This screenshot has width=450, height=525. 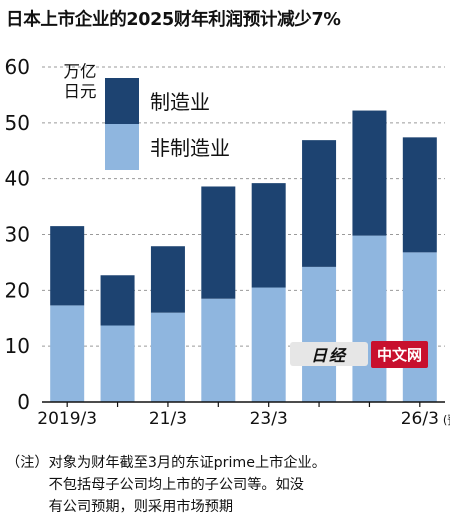 What do you see at coordinates (155, 485) in the screenshot?
I see `footnote-line: 不包括母子公司均上市的子公司等。如没` at bounding box center [155, 485].